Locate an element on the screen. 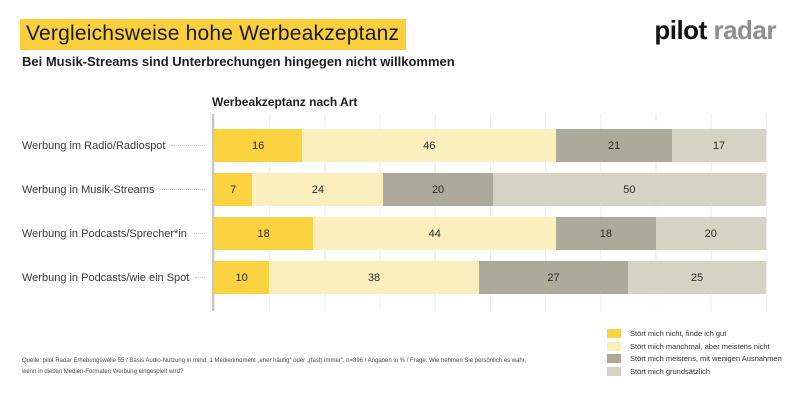 The width and height of the screenshot is (800, 400). bar-value-label: 10 is located at coordinates (241, 277).